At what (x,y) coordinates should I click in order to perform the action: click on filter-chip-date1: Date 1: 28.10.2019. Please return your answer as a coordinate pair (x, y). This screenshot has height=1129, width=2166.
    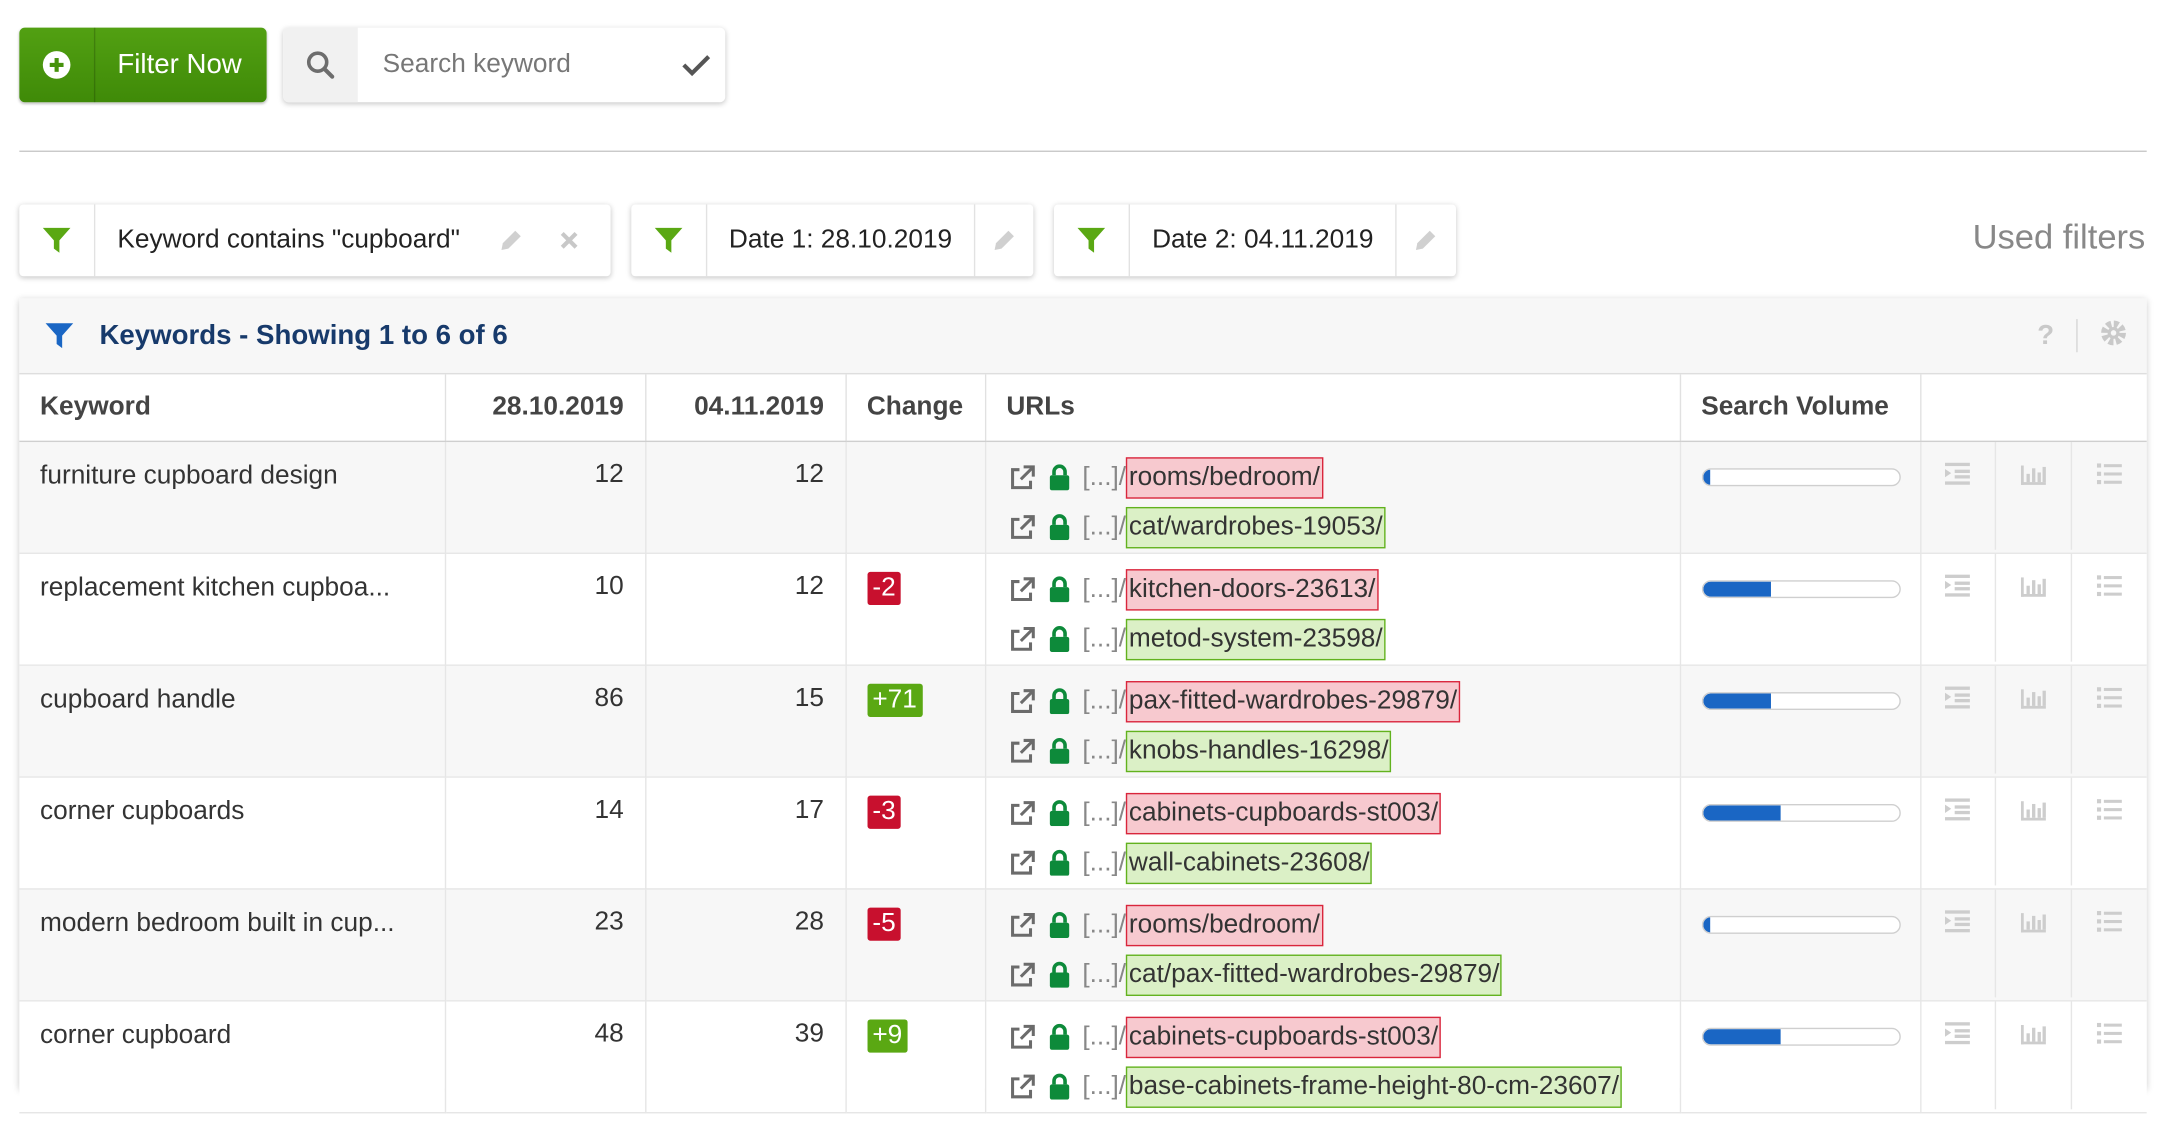
    Looking at the image, I should click on (832, 240).